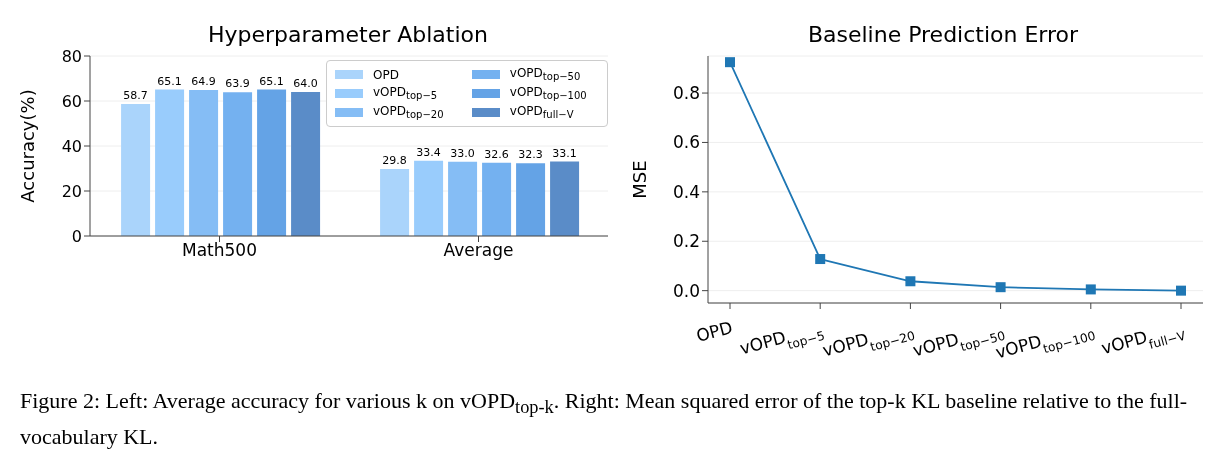 The width and height of the screenshot is (1218, 466). What do you see at coordinates (545, 74) in the screenshot?
I see `legend-label: vOPD$_{top−50}$` at bounding box center [545, 74].